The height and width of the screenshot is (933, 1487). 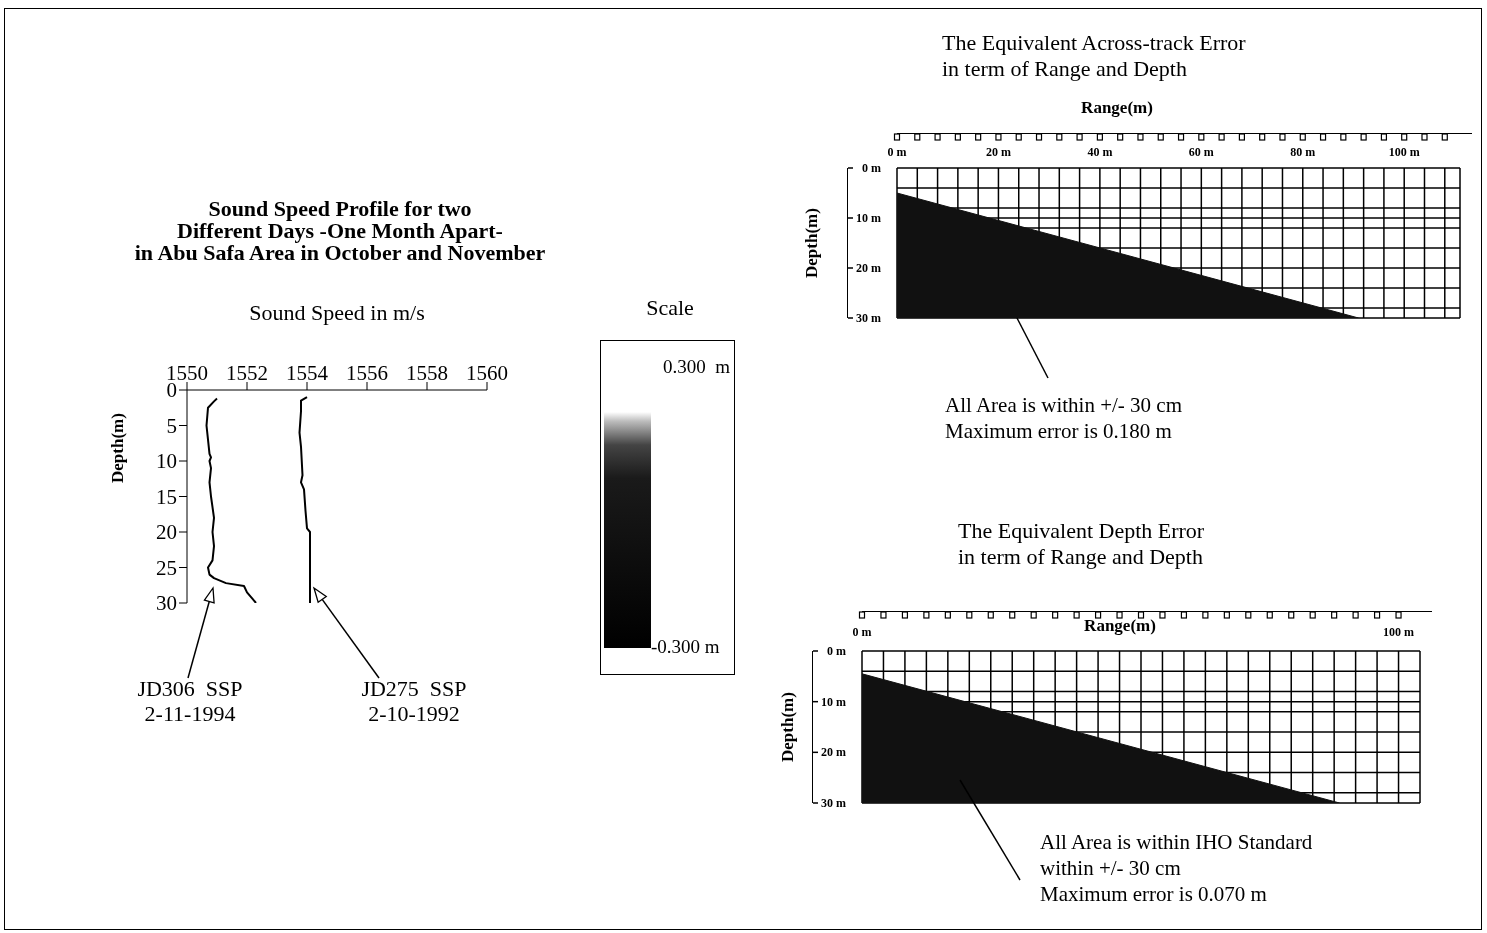 What do you see at coordinates (247, 373) in the screenshot?
I see `x-tick-label: 1552` at bounding box center [247, 373].